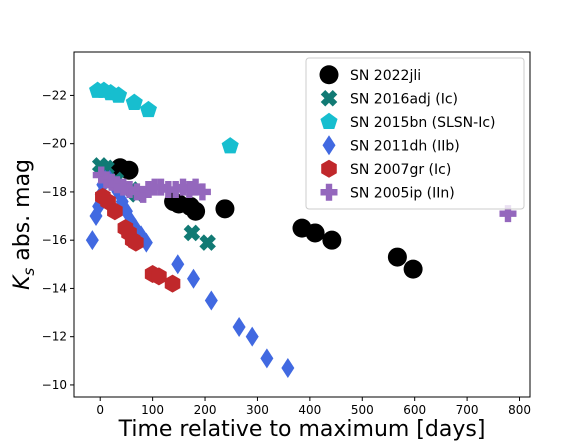  I want to click on y-tick-label: −10, so click(54, 385).